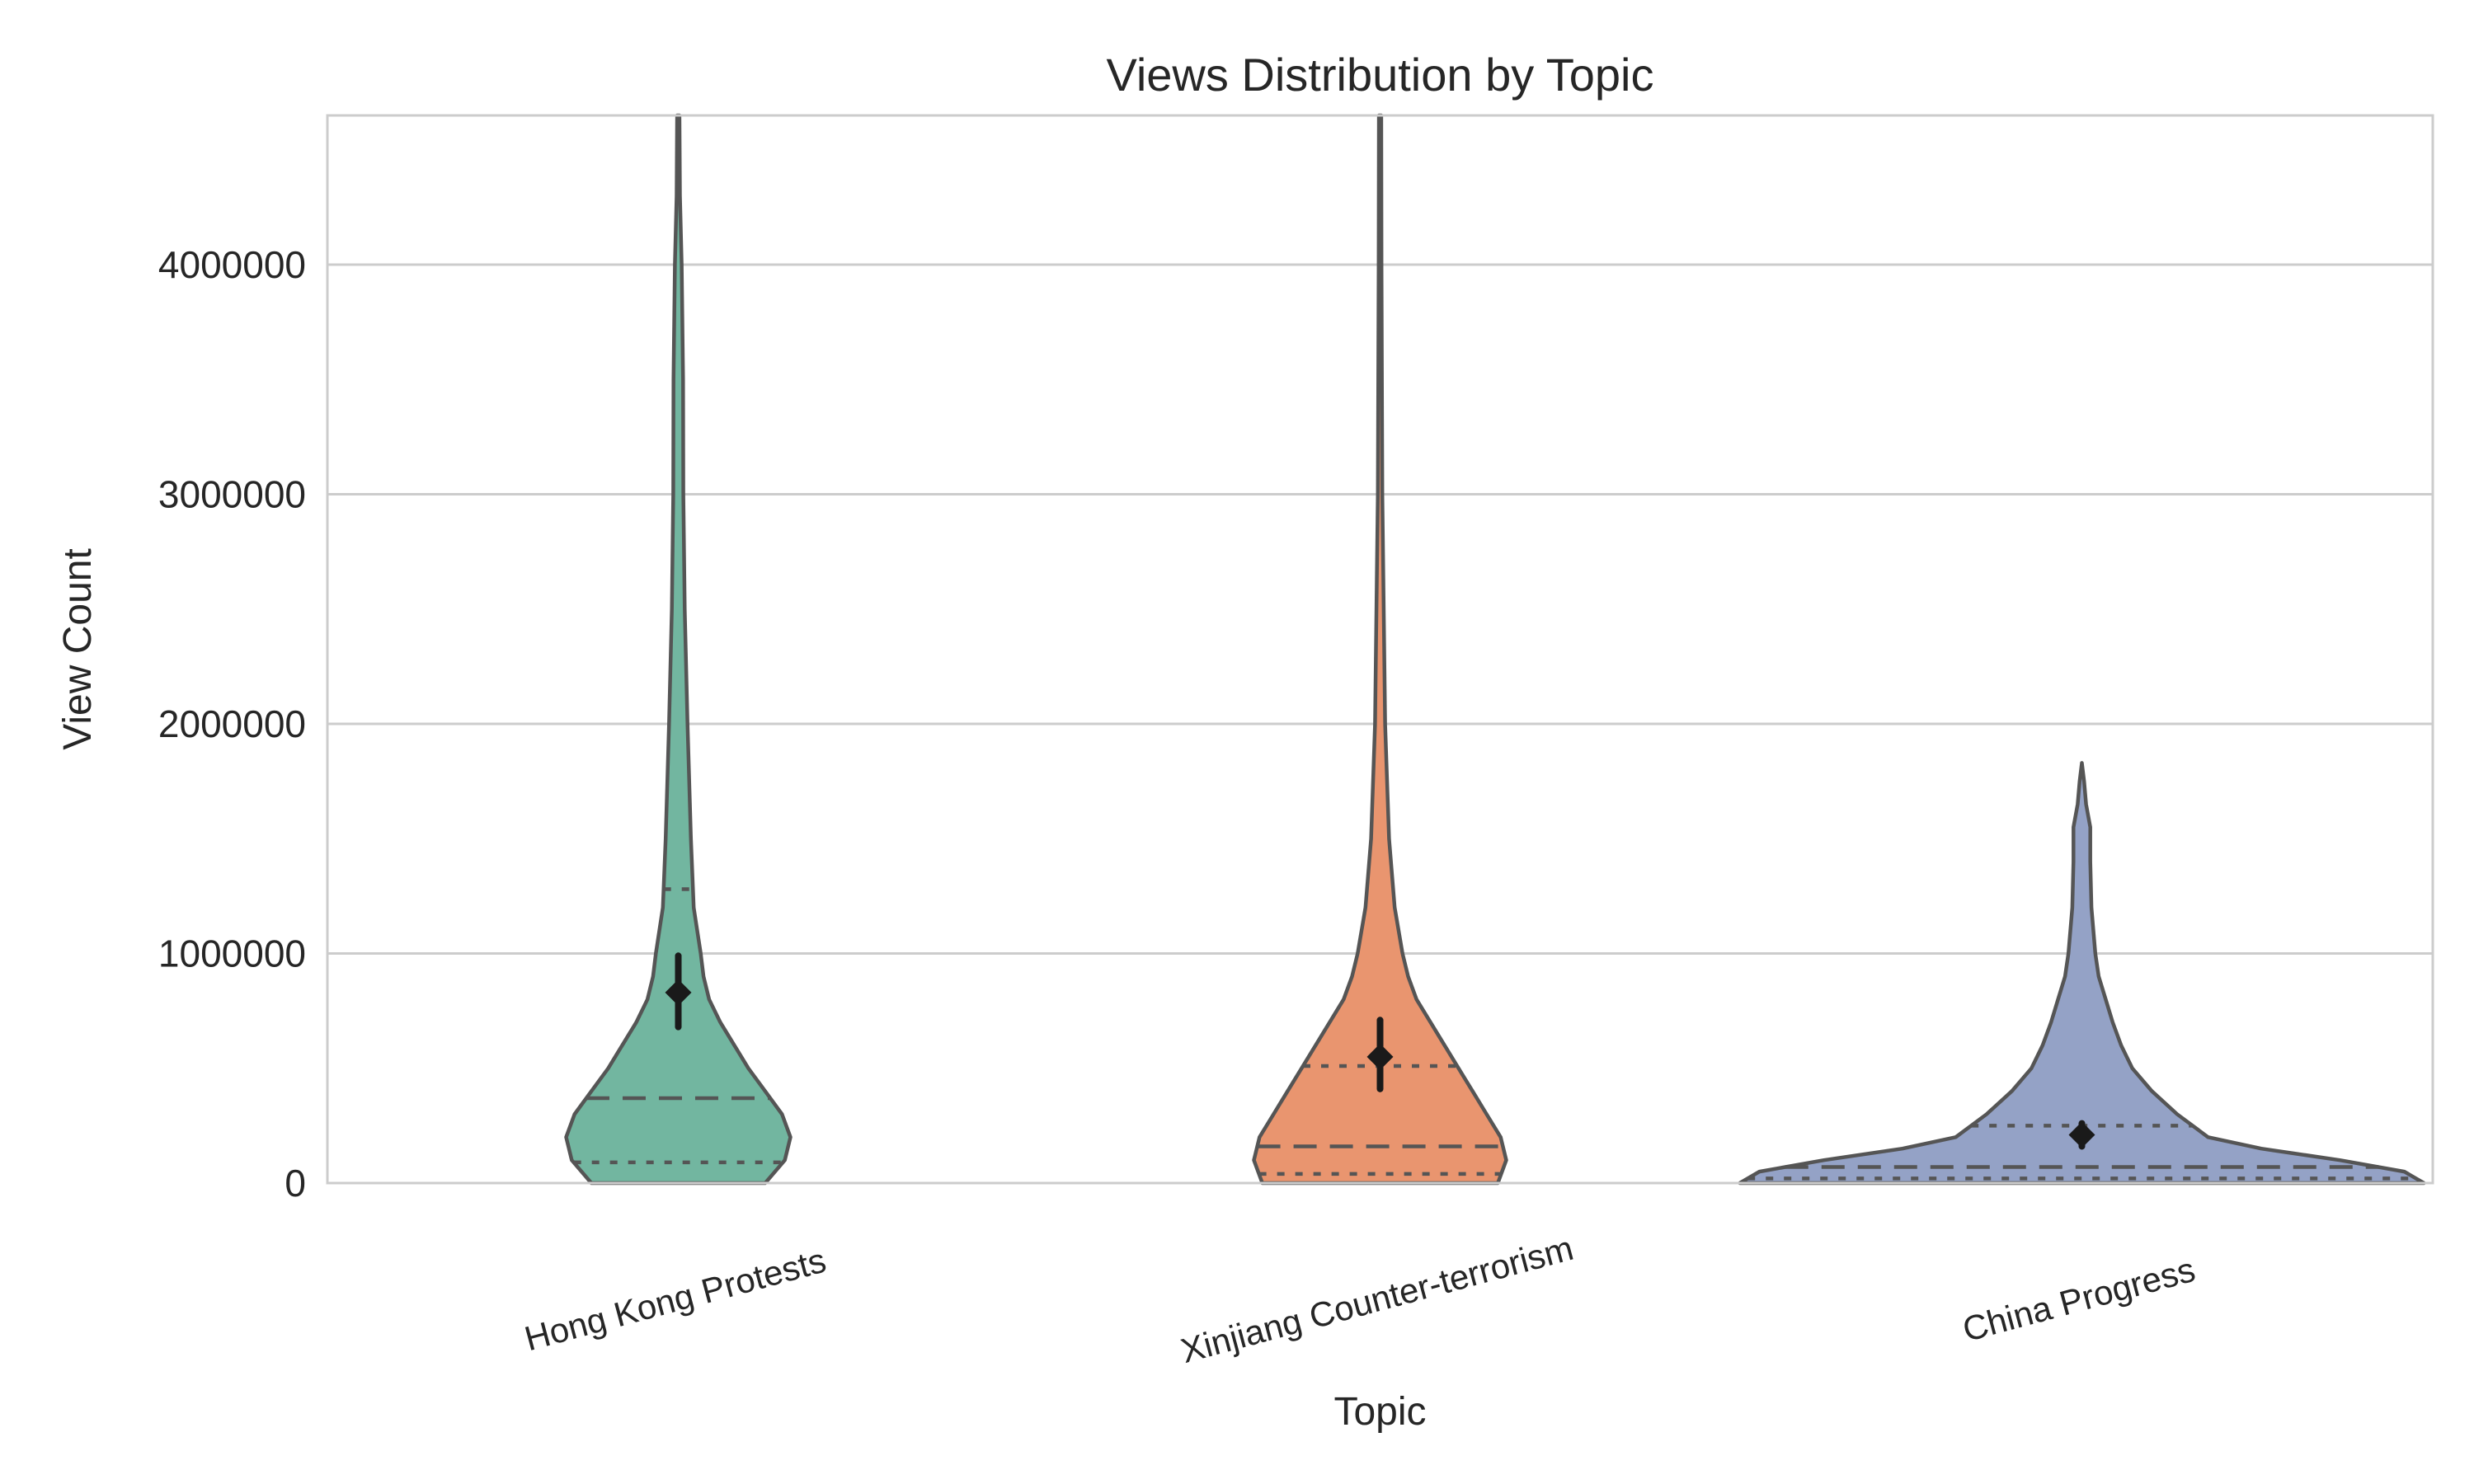 The image size is (2474, 1484). I want to click on x-tick-label: China Progress, so click(2079, 1299).